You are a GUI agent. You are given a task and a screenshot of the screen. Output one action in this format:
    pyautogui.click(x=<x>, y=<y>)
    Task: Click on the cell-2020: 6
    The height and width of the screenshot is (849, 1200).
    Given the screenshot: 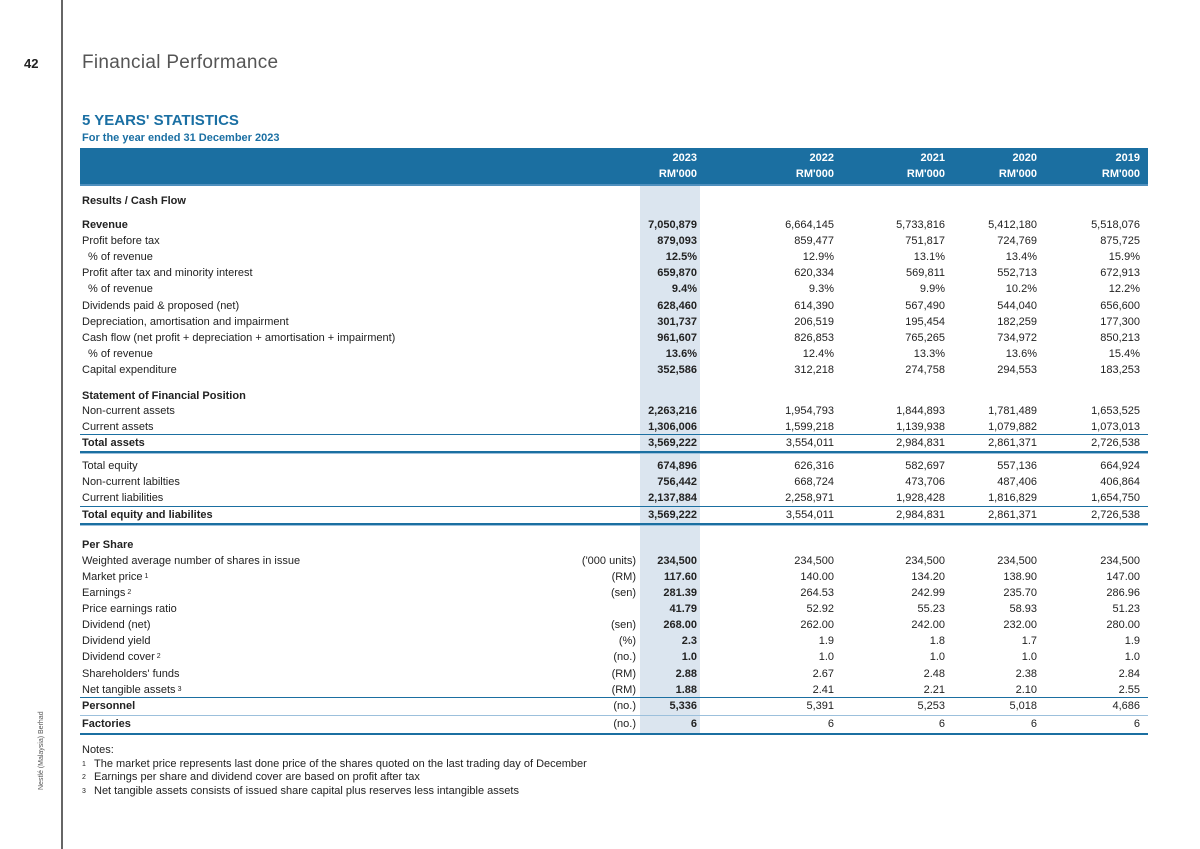 What is the action you would take?
    pyautogui.click(x=1033, y=724)
    